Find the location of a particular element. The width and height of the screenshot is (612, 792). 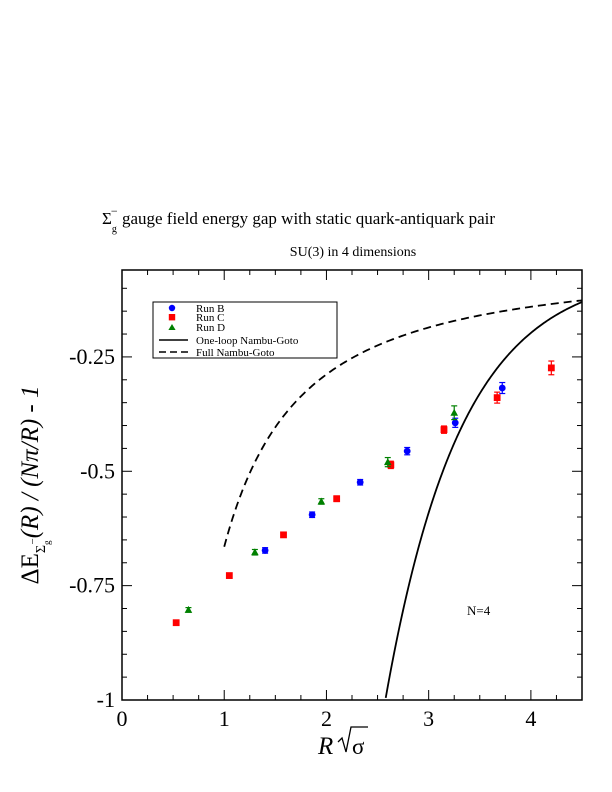

legend-label-full-ng: Full Nambu-Goto is located at coordinates (235, 353).